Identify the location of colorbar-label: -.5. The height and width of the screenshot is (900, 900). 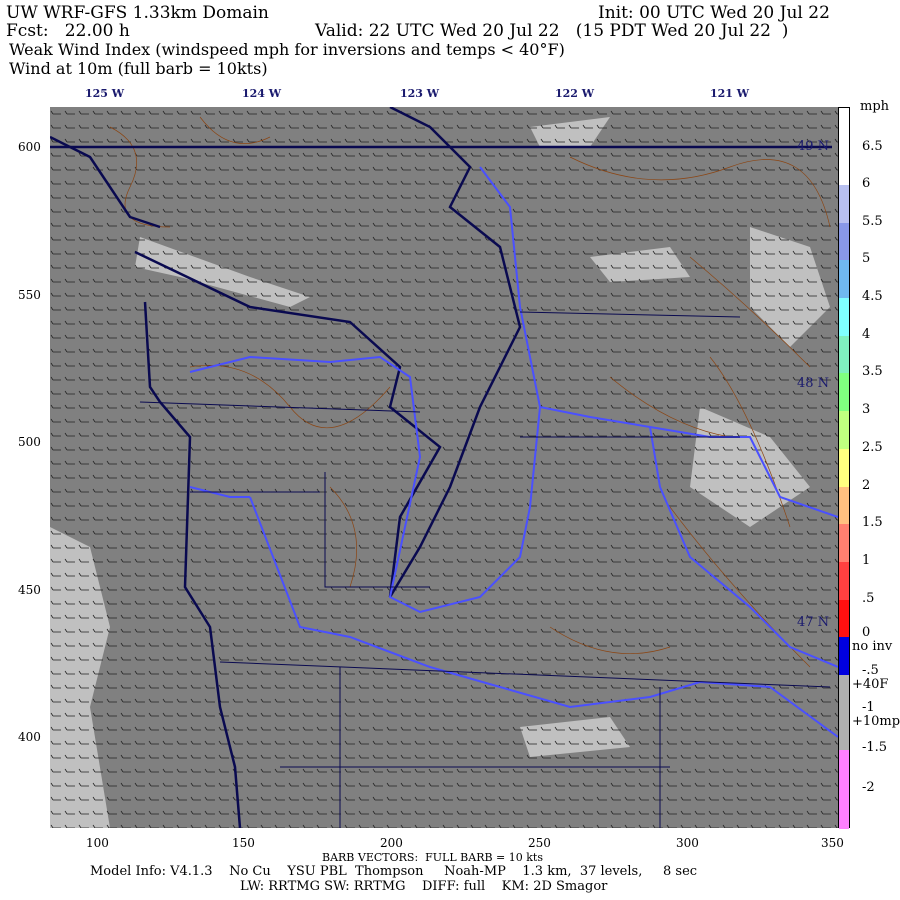
(870, 670).